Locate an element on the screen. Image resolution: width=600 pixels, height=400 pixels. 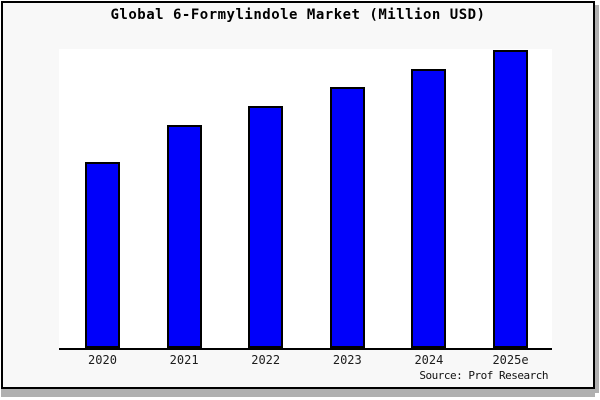
x-tick-label-2020: 2020 is located at coordinates (102, 360).